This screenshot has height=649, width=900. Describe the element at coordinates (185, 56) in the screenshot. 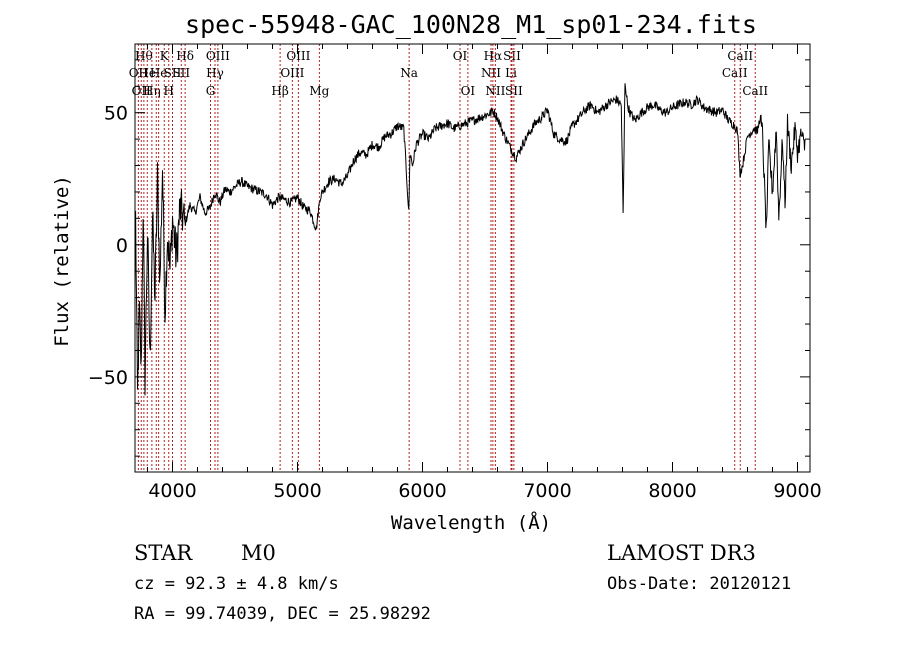

I see `line-marker-label-11: Hδ` at that location.